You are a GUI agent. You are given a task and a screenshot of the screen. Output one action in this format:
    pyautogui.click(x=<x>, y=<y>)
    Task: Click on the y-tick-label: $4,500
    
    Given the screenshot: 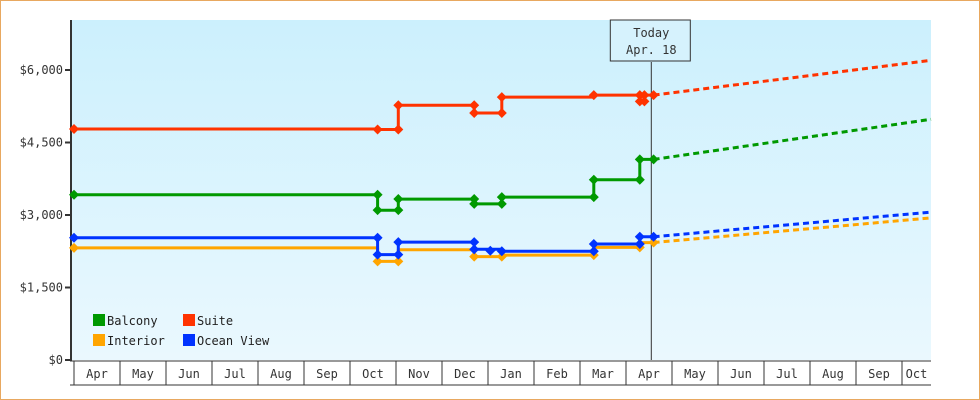 What is the action you would take?
    pyautogui.click(x=41, y=143)
    